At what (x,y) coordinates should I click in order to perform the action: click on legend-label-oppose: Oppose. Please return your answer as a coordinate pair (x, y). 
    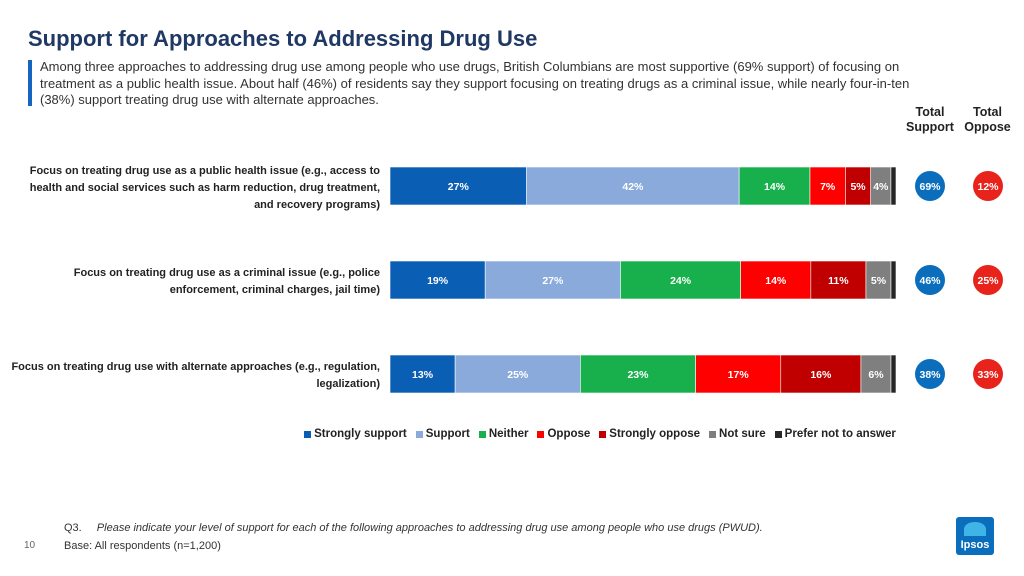
    Looking at the image, I should click on (569, 434).